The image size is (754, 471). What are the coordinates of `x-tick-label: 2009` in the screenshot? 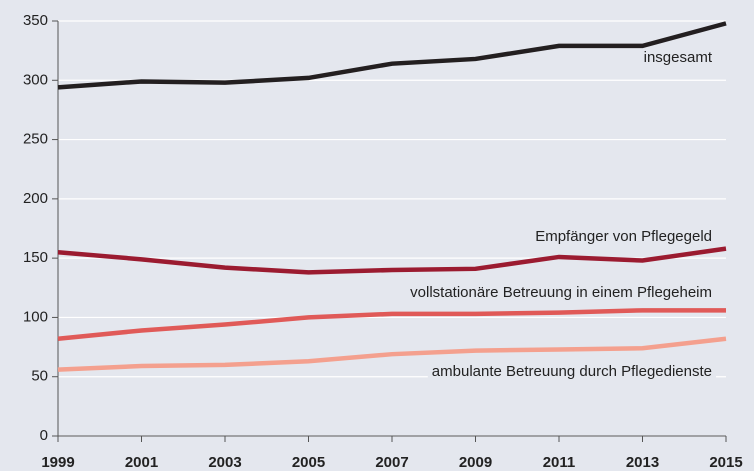 It's located at (475, 462).